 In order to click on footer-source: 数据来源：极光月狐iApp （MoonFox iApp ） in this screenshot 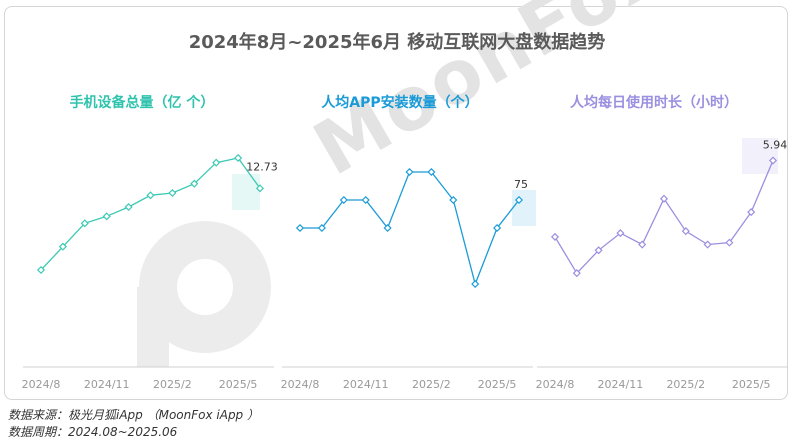, I will do `click(133, 415)`.